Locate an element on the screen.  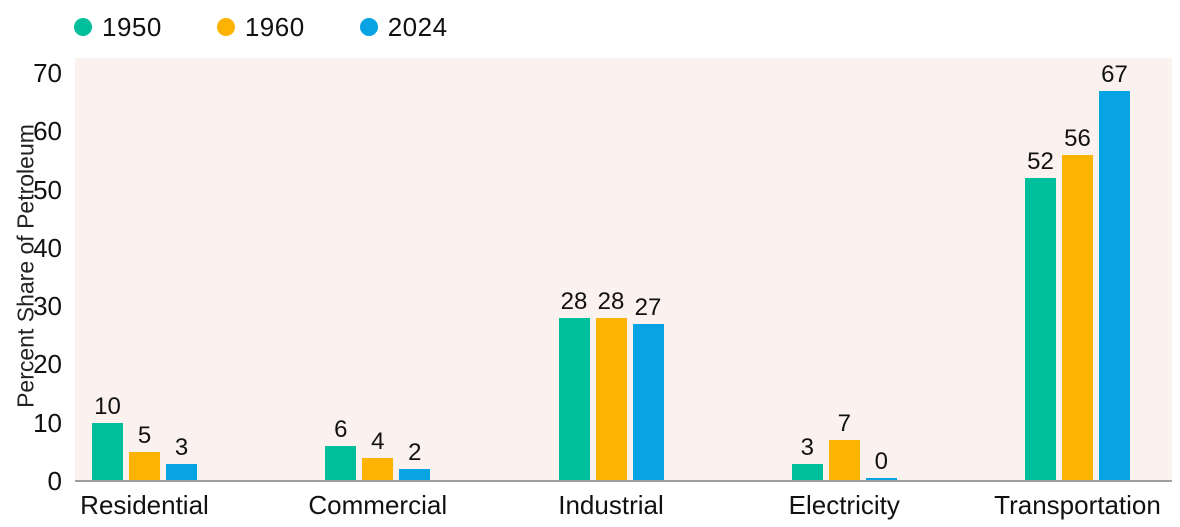
y-tick-label: 50 is located at coordinates (47, 189).